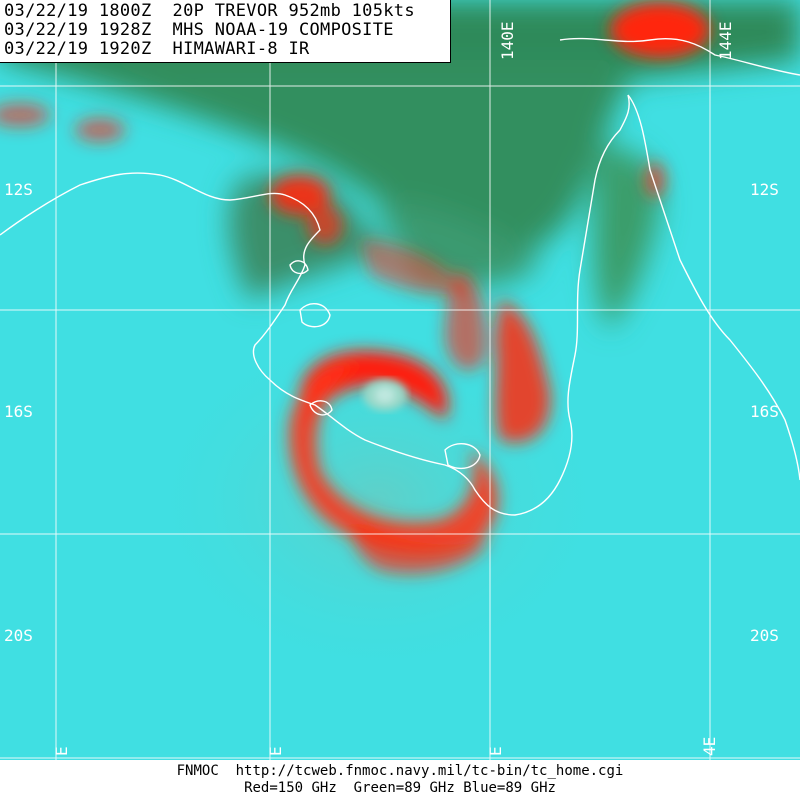  Describe the element at coordinates (275, 751) in the screenshot. I see `lon-label-bottom-2: E` at that location.